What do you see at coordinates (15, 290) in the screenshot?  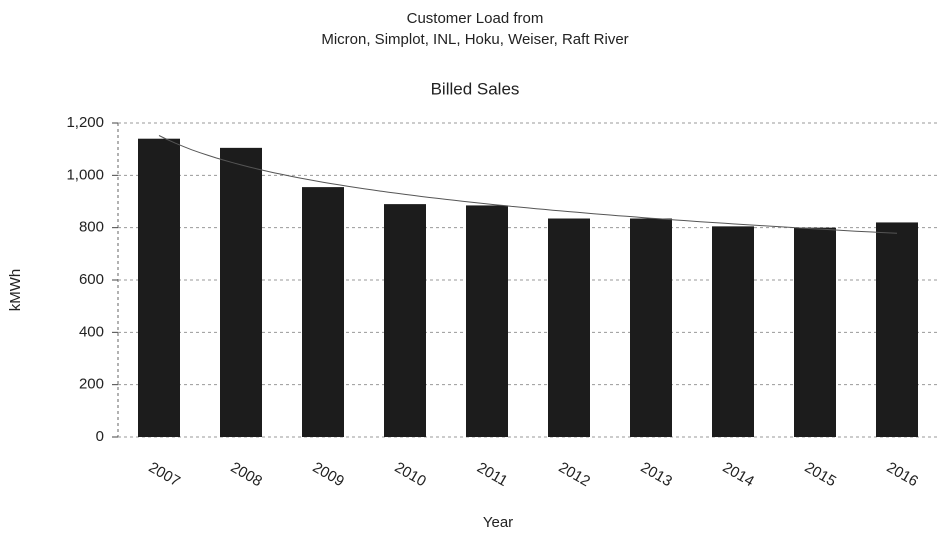 I see `y-axis-label: kMWh` at bounding box center [15, 290].